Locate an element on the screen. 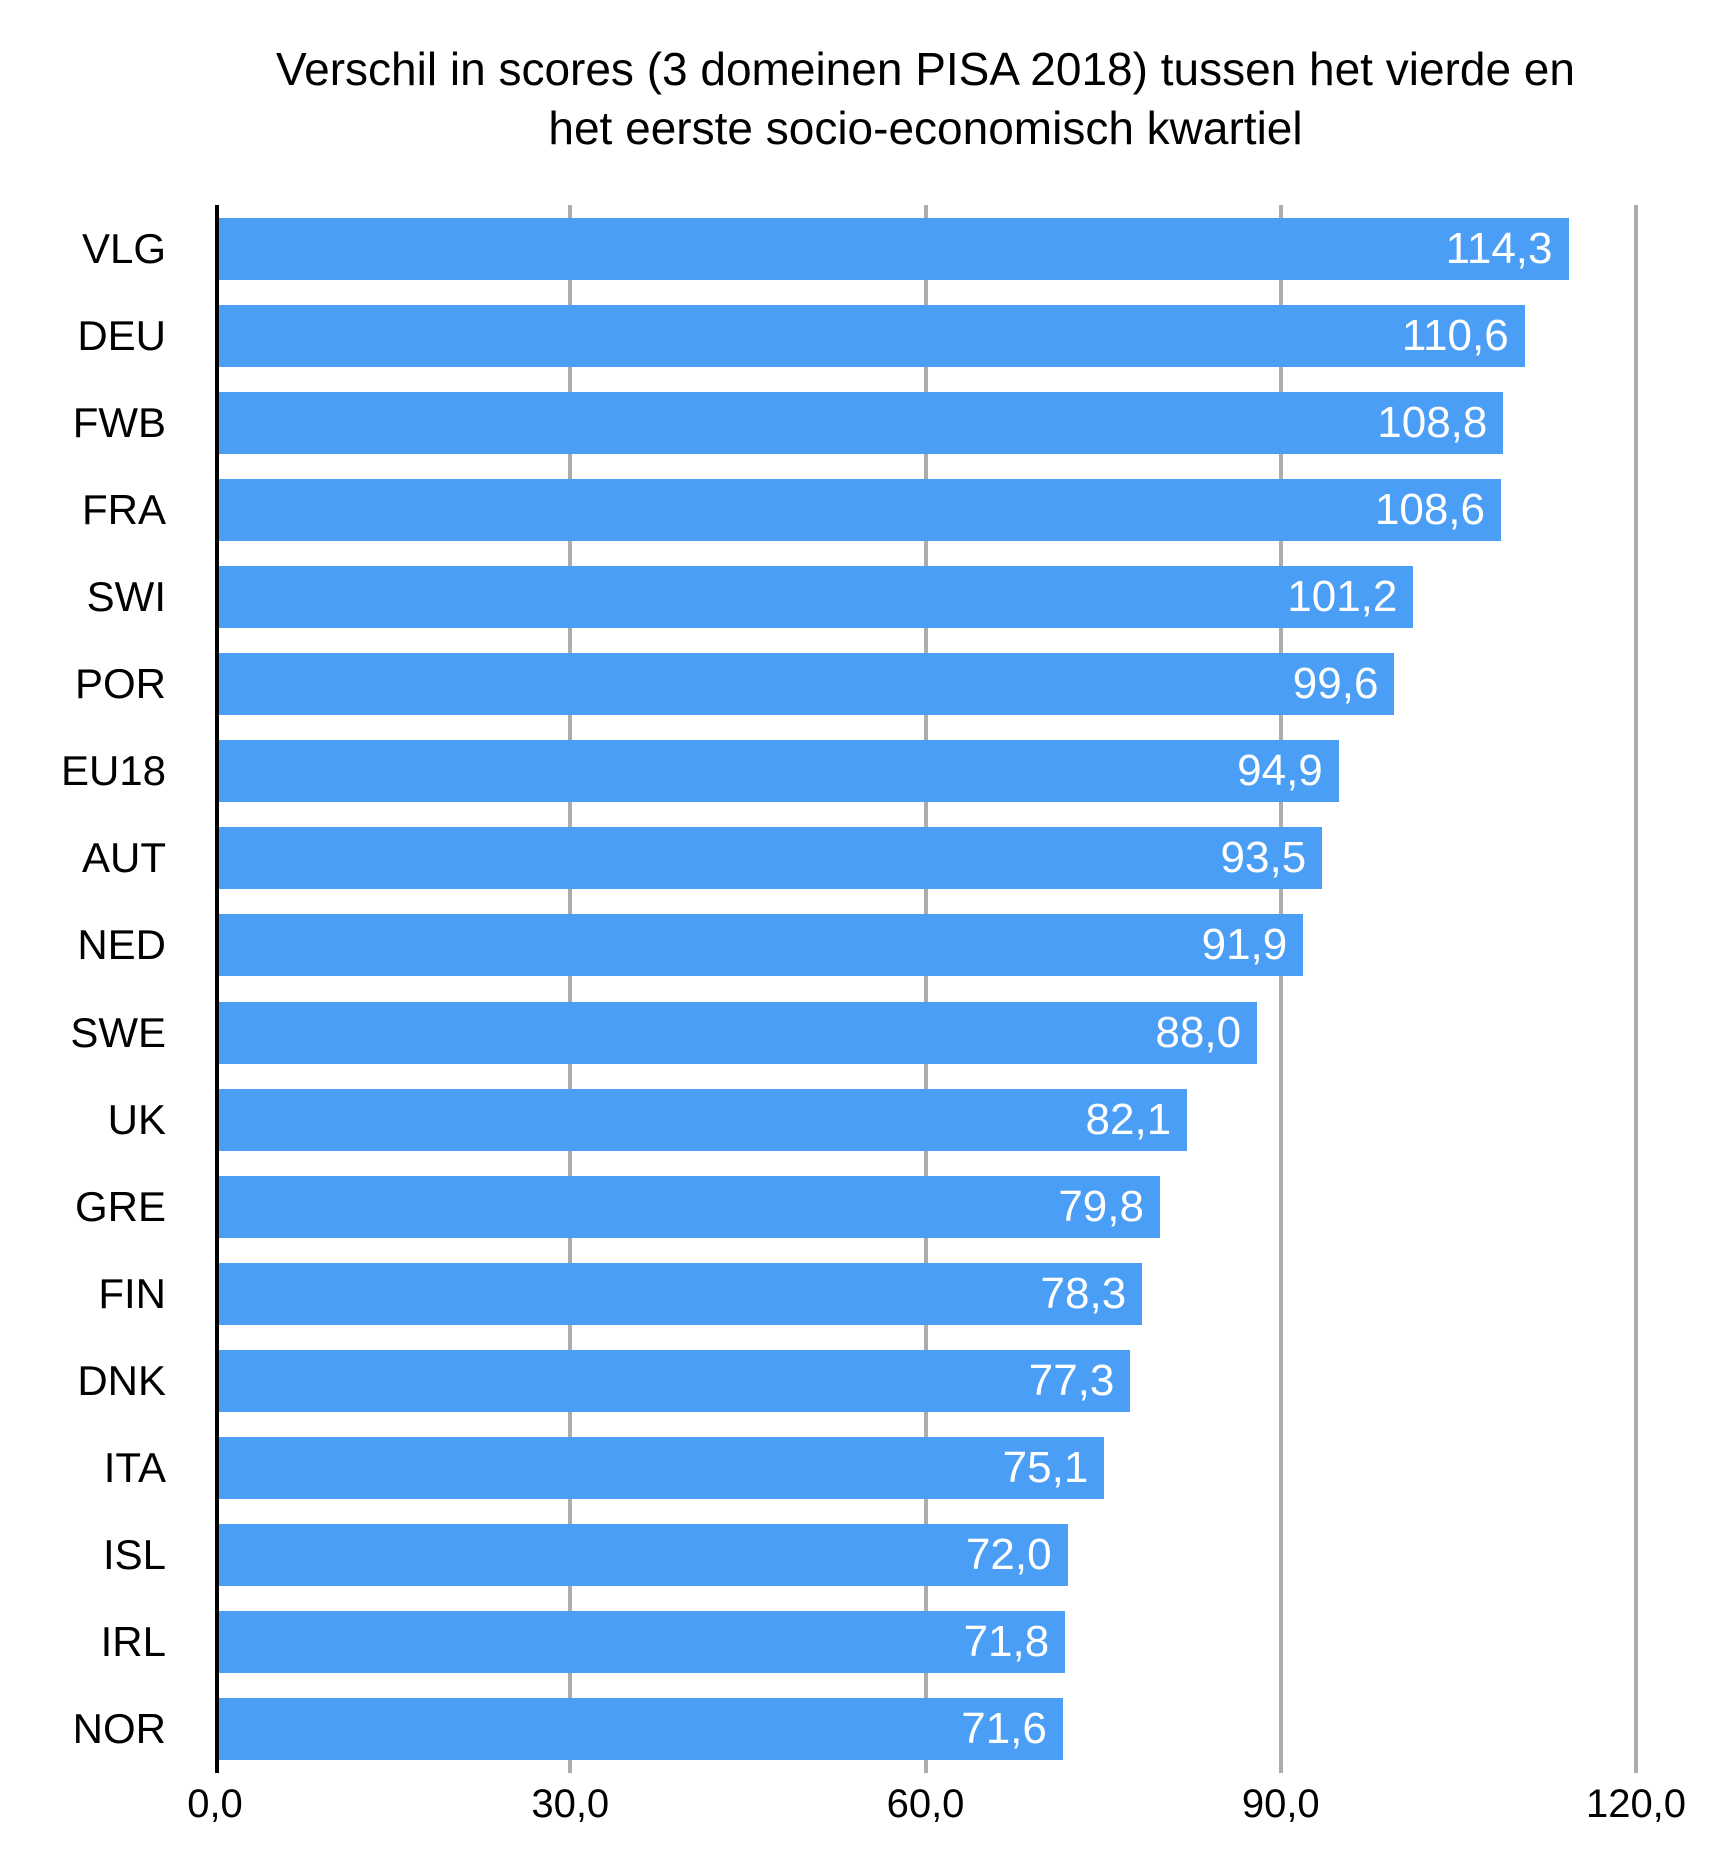 The height and width of the screenshot is (1864, 1734). bar-value-DEU: 110,6 is located at coordinates (1455, 335).